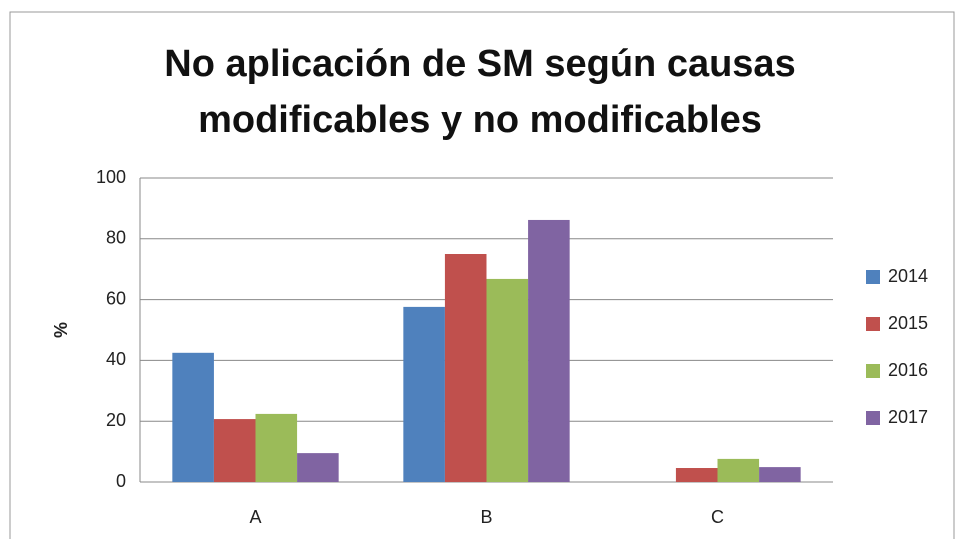  I want to click on legend-label: 2017, so click(908, 417).